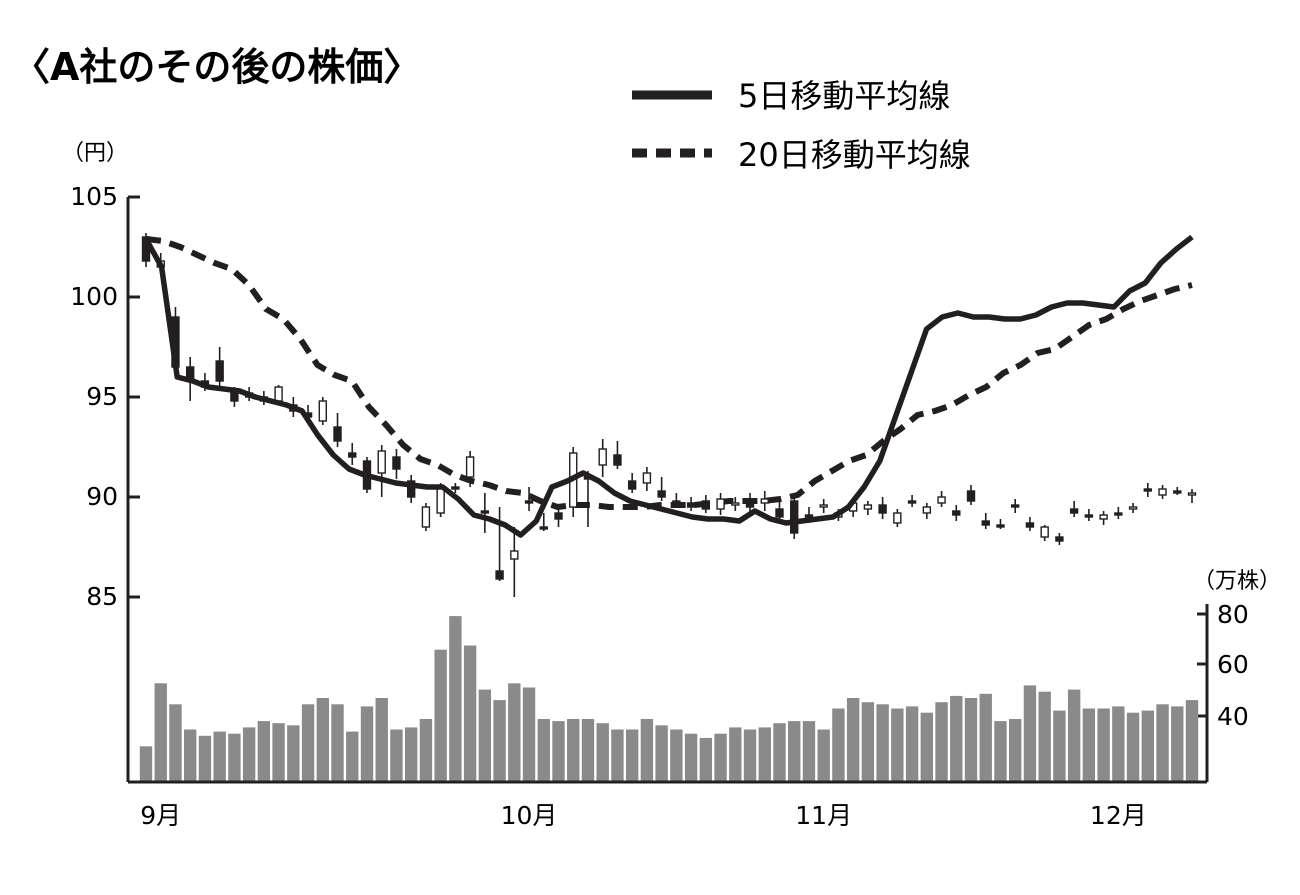 The width and height of the screenshot is (1300, 895). Describe the element at coordinates (823, 815) in the screenshot. I see `month-label: 11月` at that location.